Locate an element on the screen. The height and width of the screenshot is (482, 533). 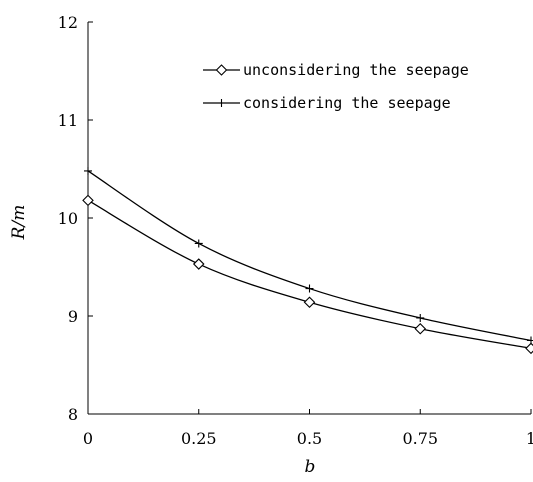
y-tick-label: 10 is located at coordinates (68, 218).